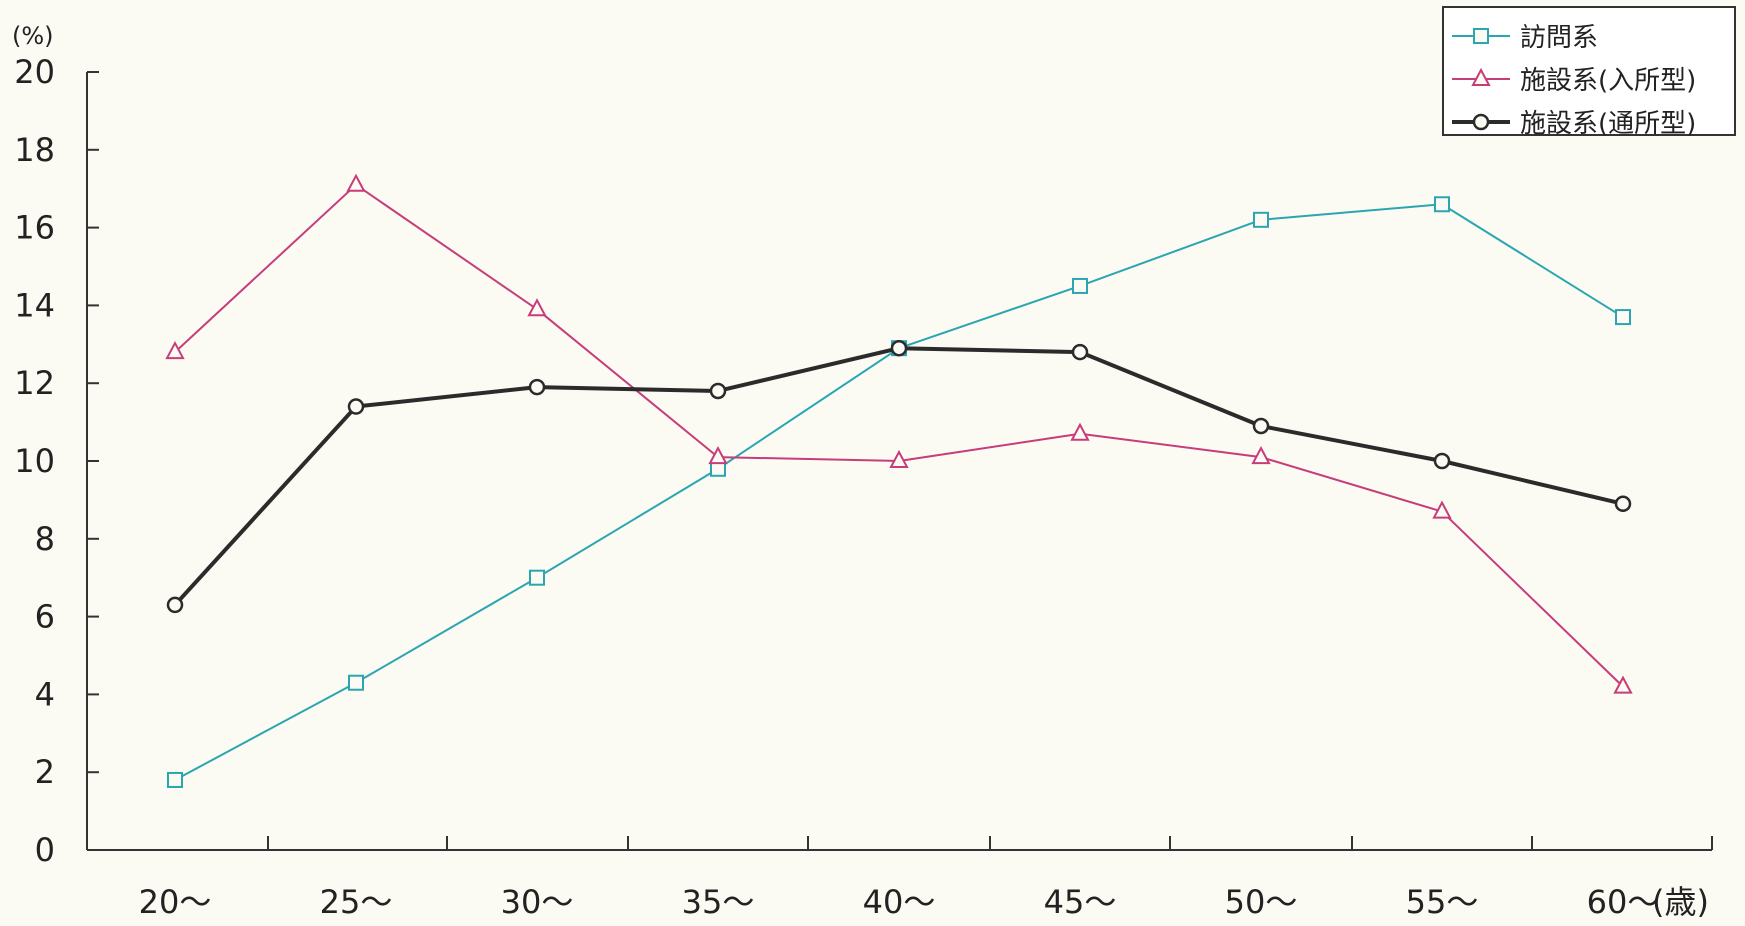  What do you see at coordinates (356, 902) in the screenshot?
I see `x-tick-label: 25～` at bounding box center [356, 902].